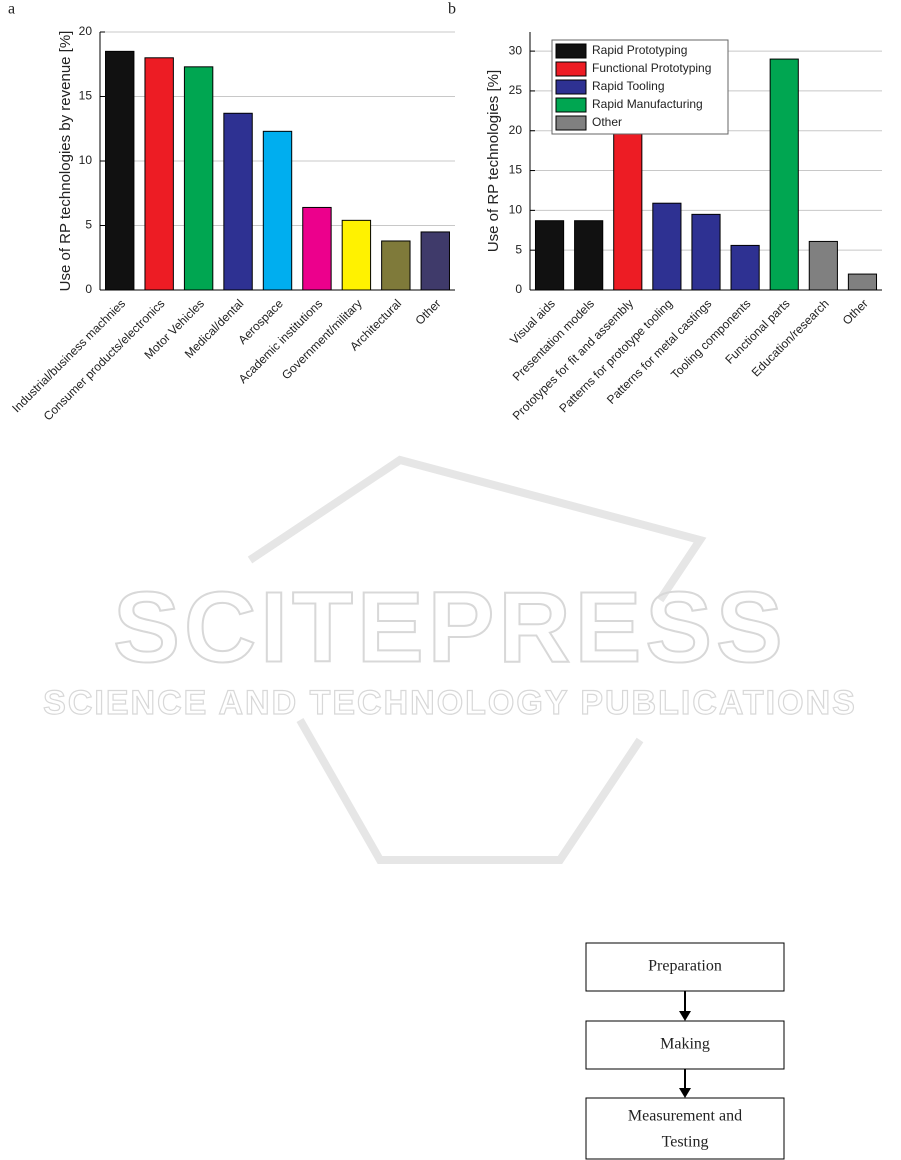  Describe the element at coordinates (516, 90) in the screenshot. I see `y-tick-label: 25` at that location.